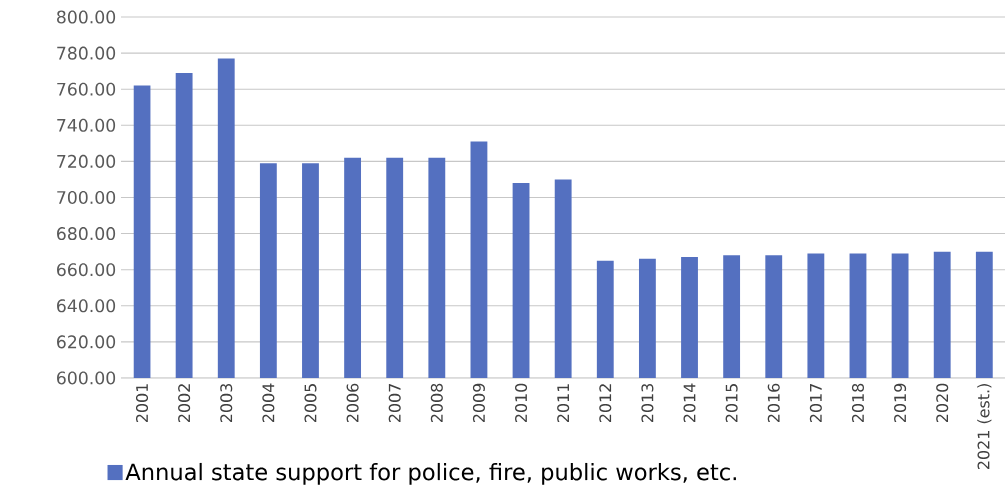 This screenshot has width=1005, height=497. I want to click on x-tick-label: 2017, so click(815, 403).